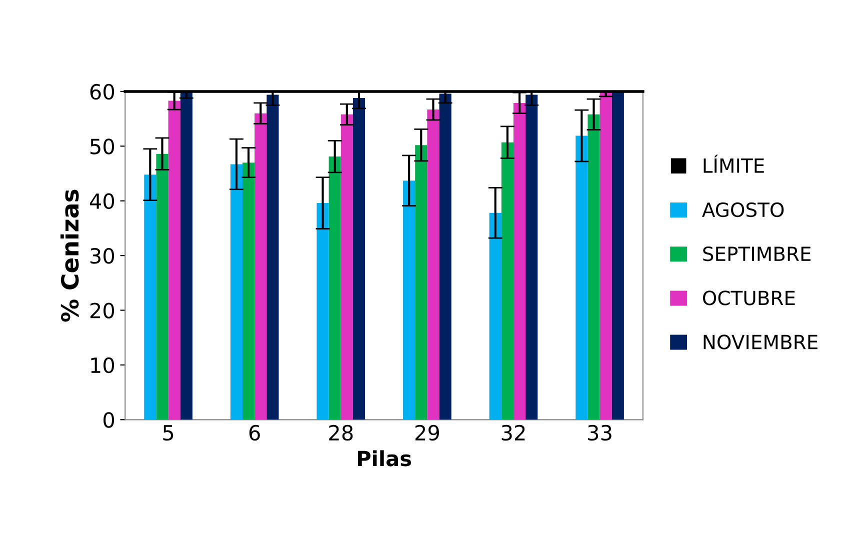 This screenshot has height=538, width=863. What do you see at coordinates (757, 254) in the screenshot?
I see `legend-label: SEPTIMBRE` at bounding box center [757, 254].